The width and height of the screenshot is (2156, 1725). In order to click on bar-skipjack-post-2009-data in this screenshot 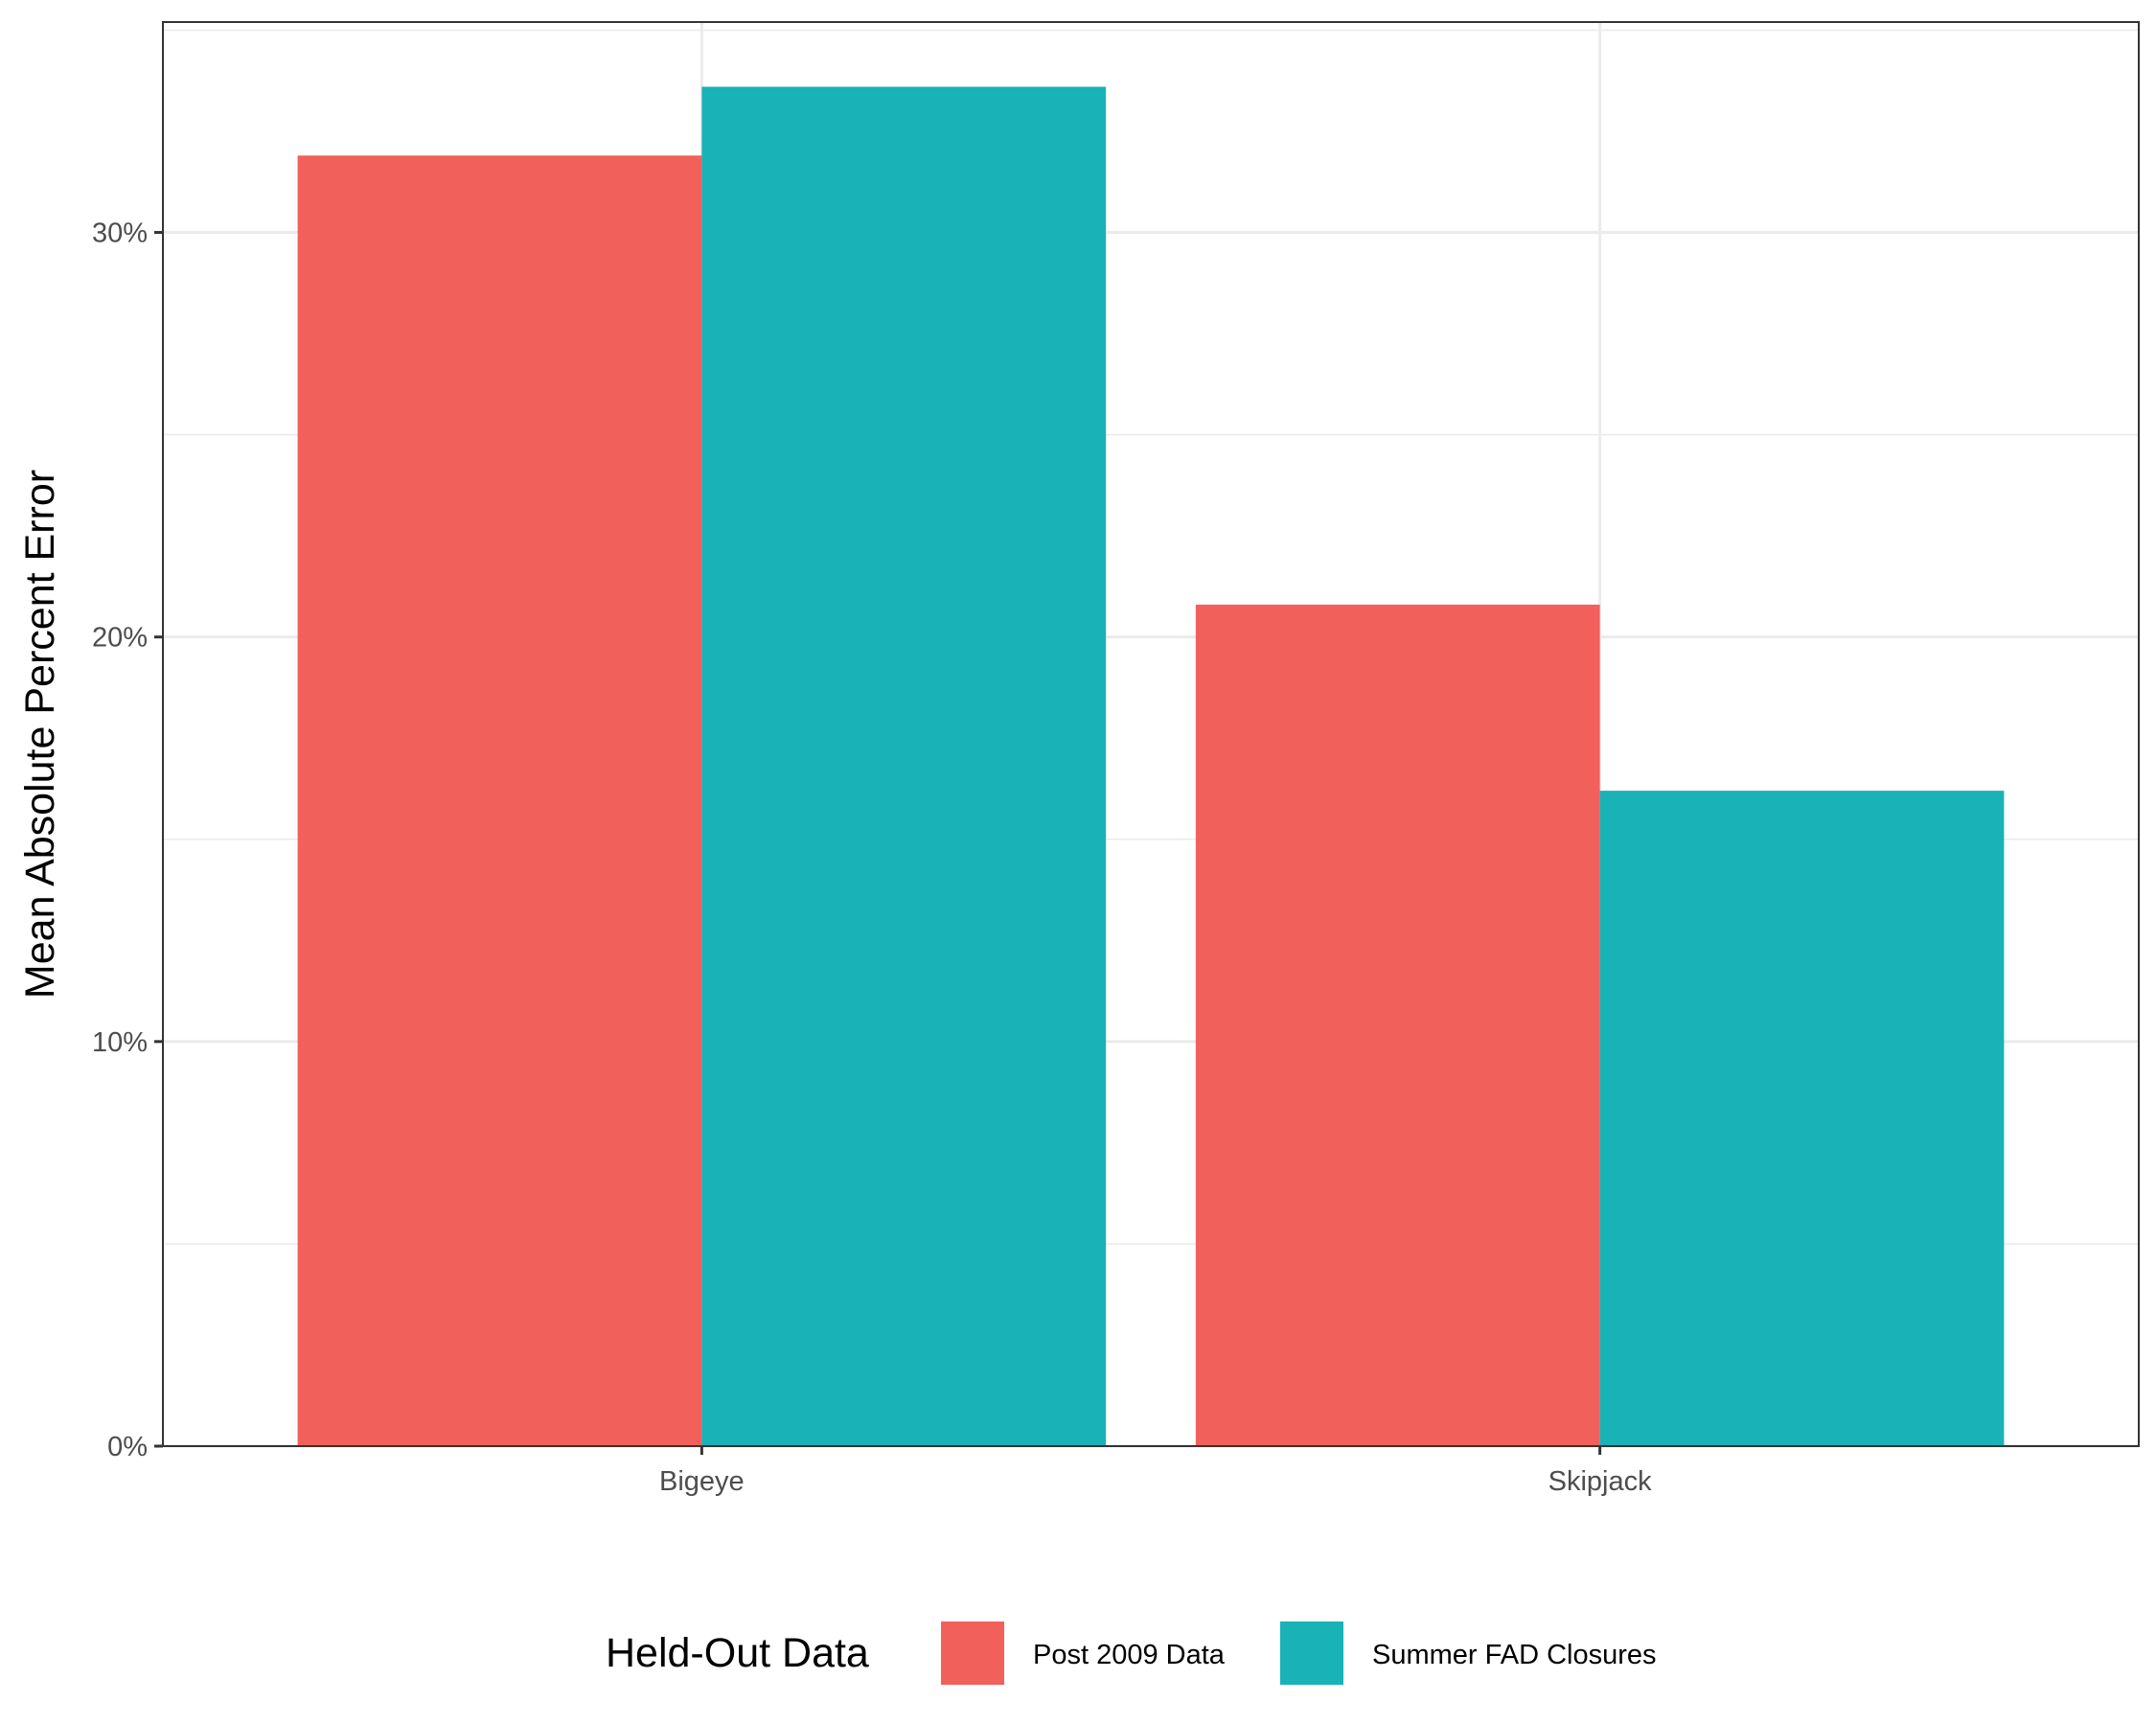, I will do `click(1398, 1025)`.